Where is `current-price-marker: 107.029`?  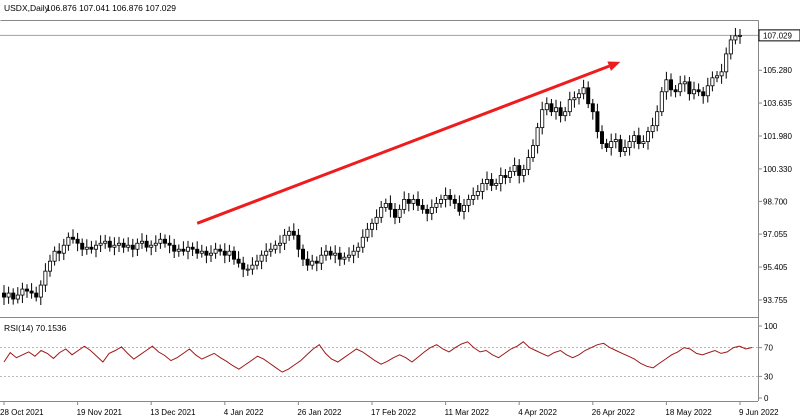 current-price-marker: 107.029 is located at coordinates (779, 35).